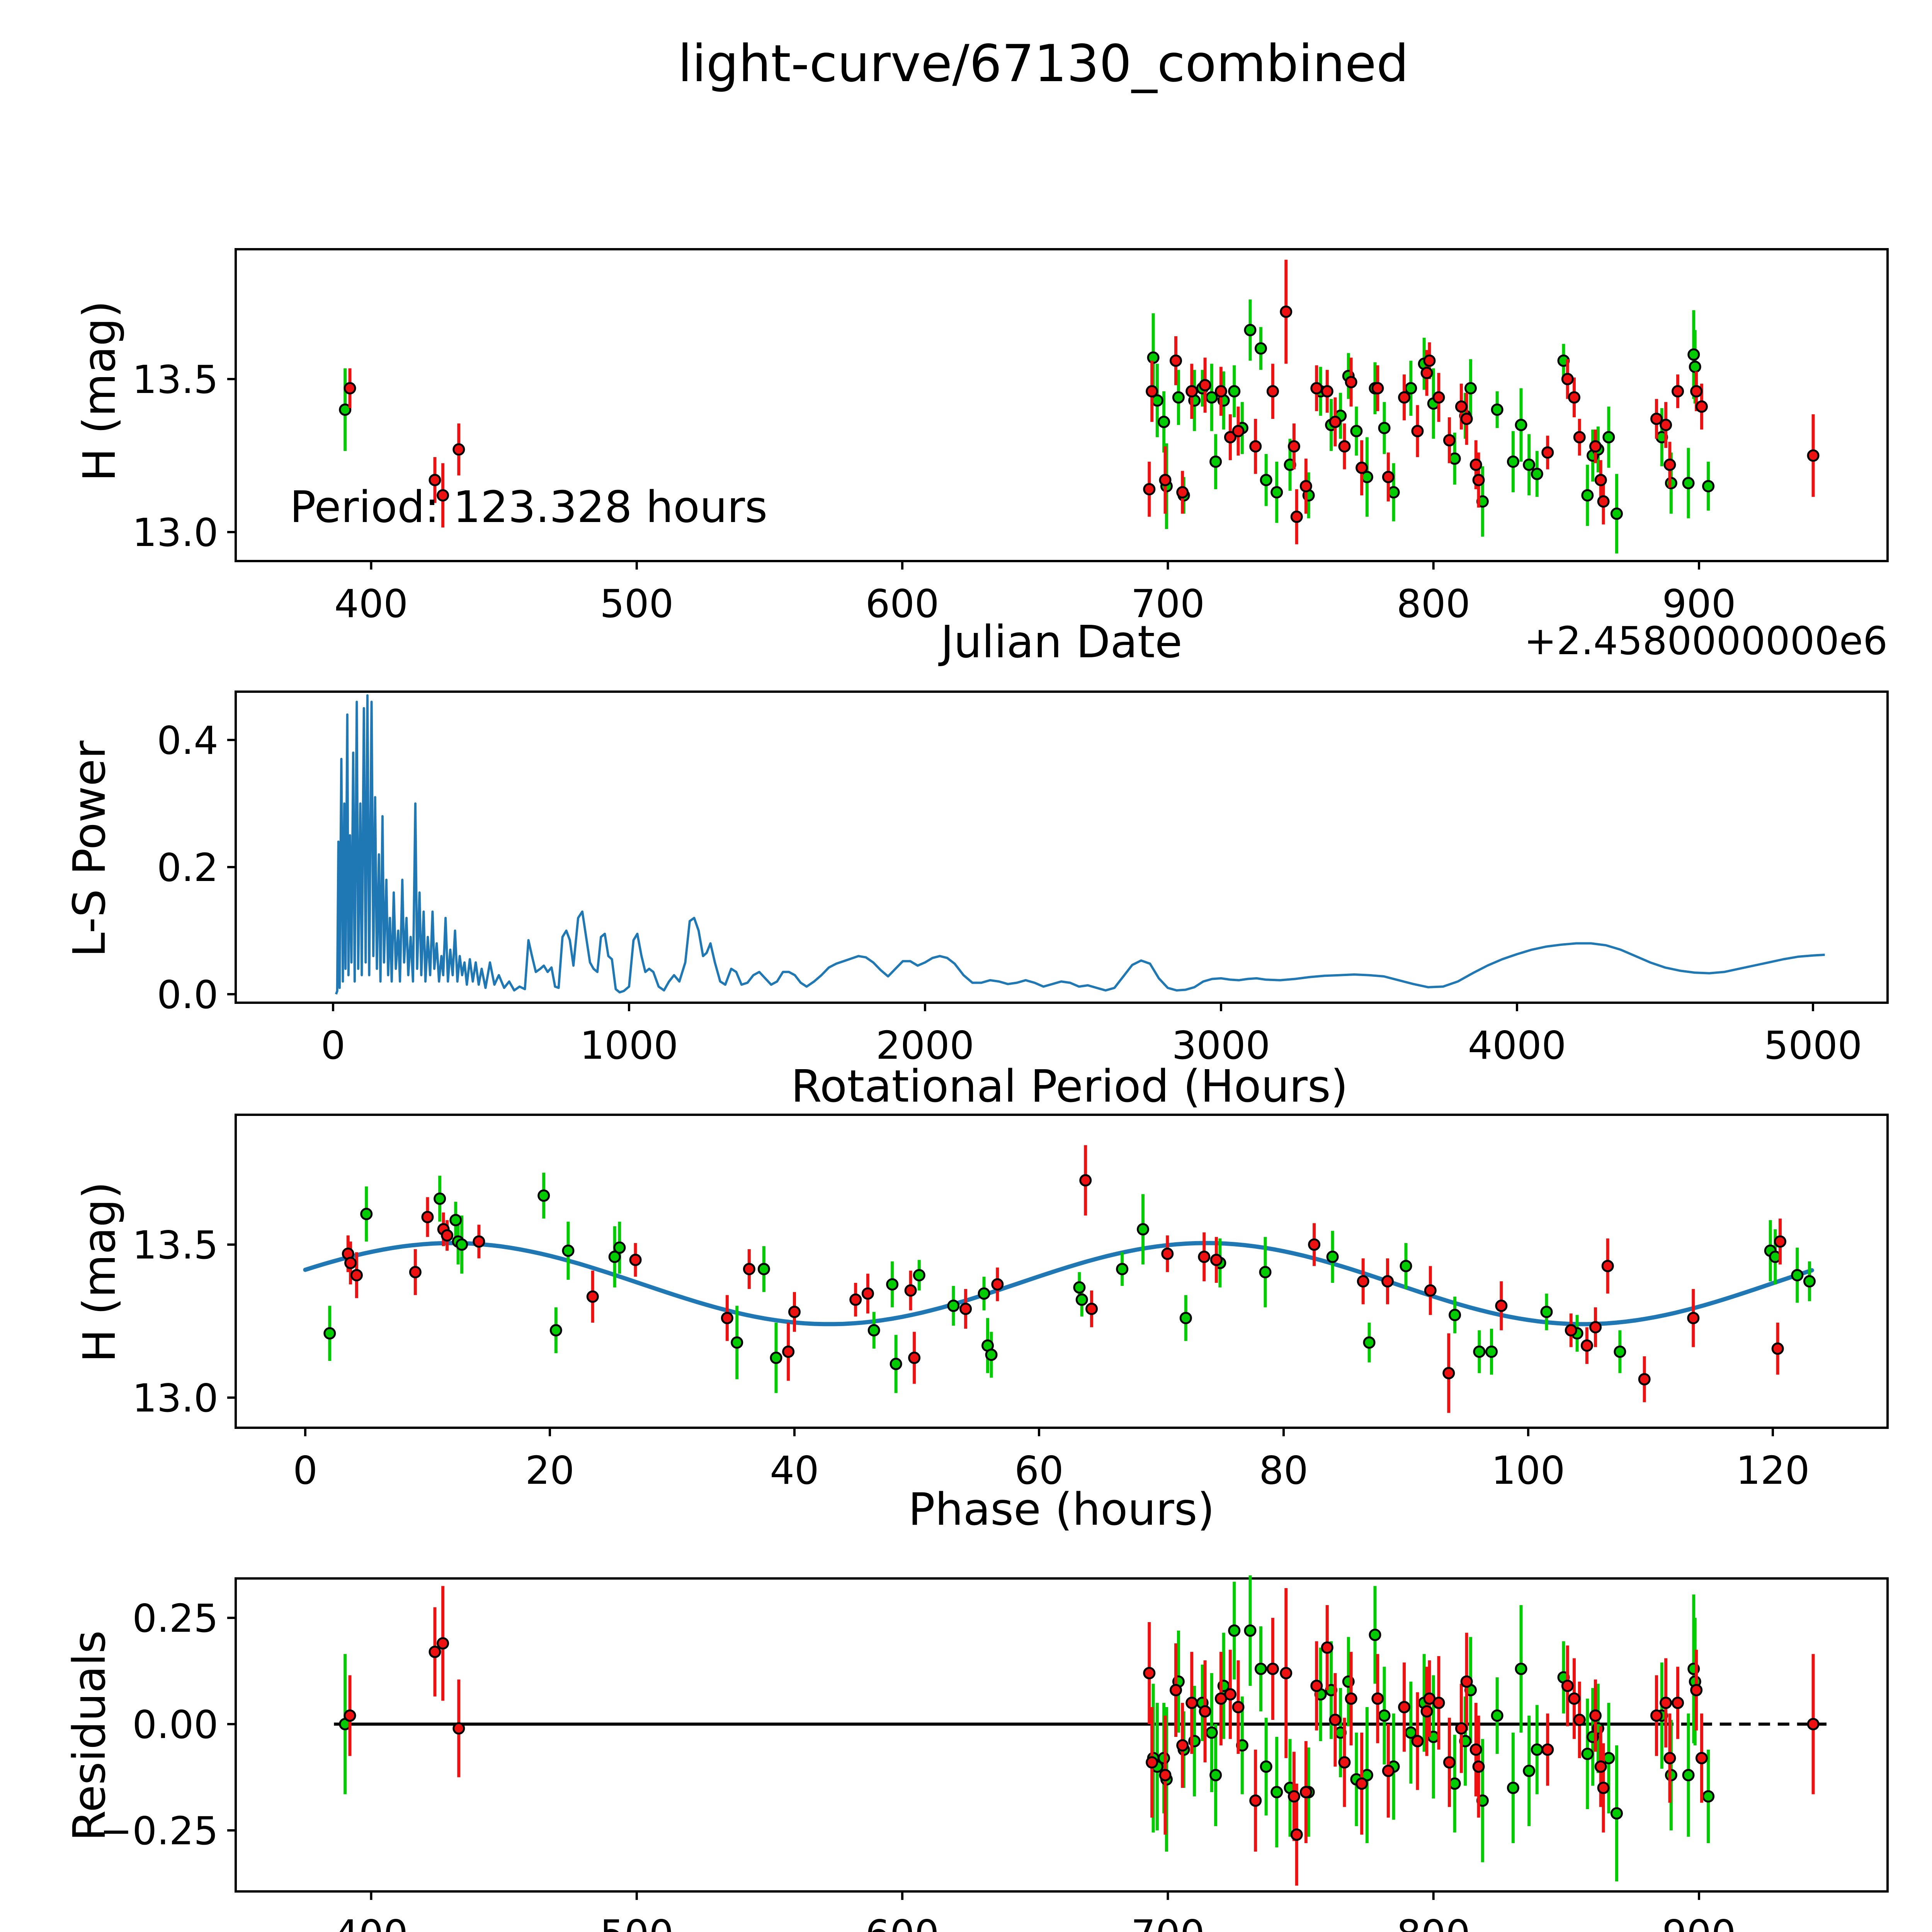 Image resolution: width=1932 pixels, height=1932 pixels. I want to click on svg-text: 0.4, so click(188, 741).